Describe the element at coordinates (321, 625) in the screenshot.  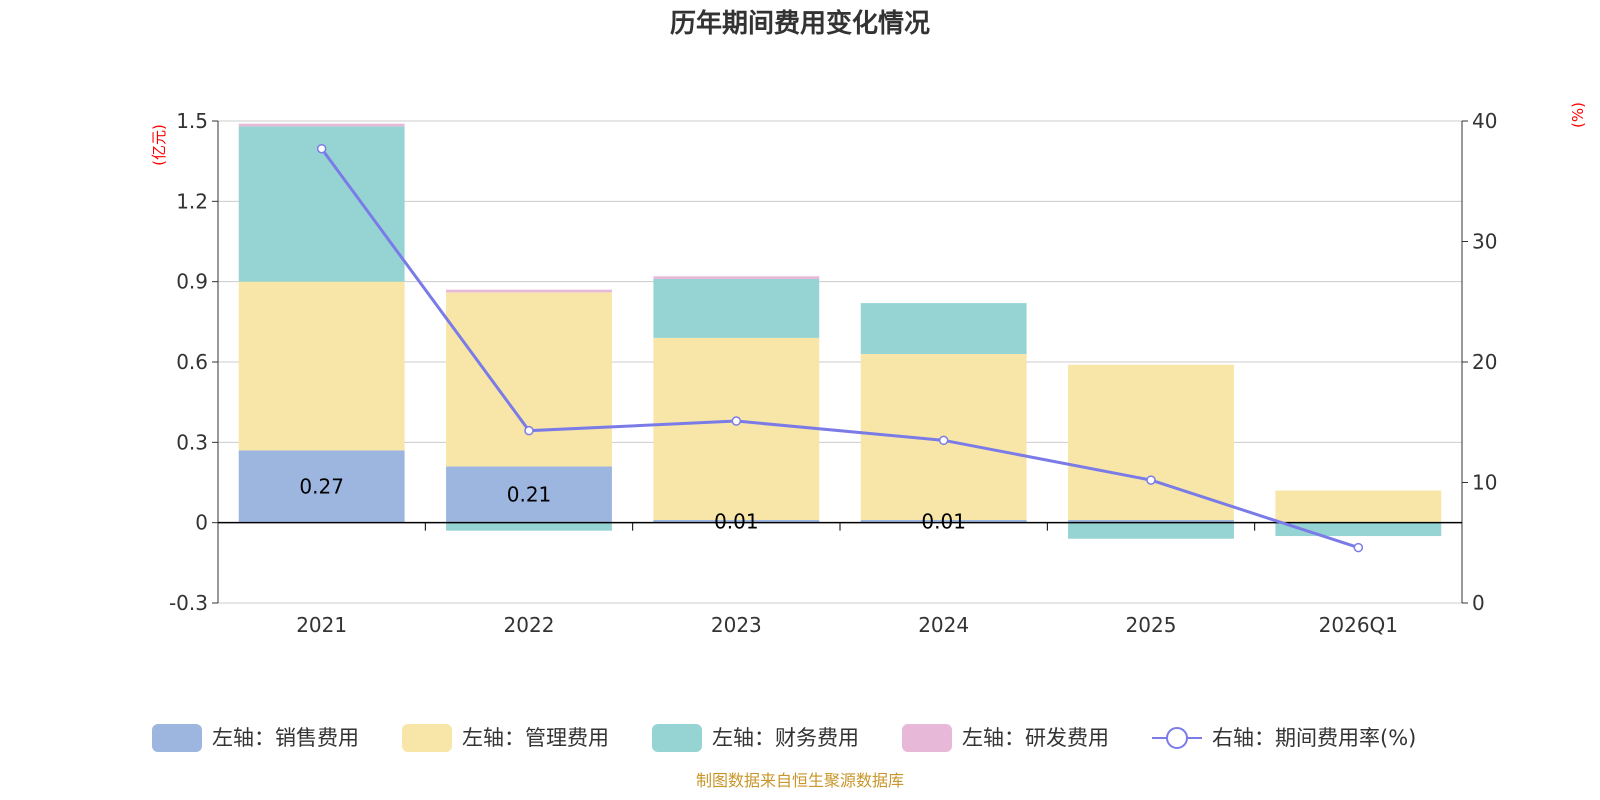
I see `x-tick-label: 2021` at that location.